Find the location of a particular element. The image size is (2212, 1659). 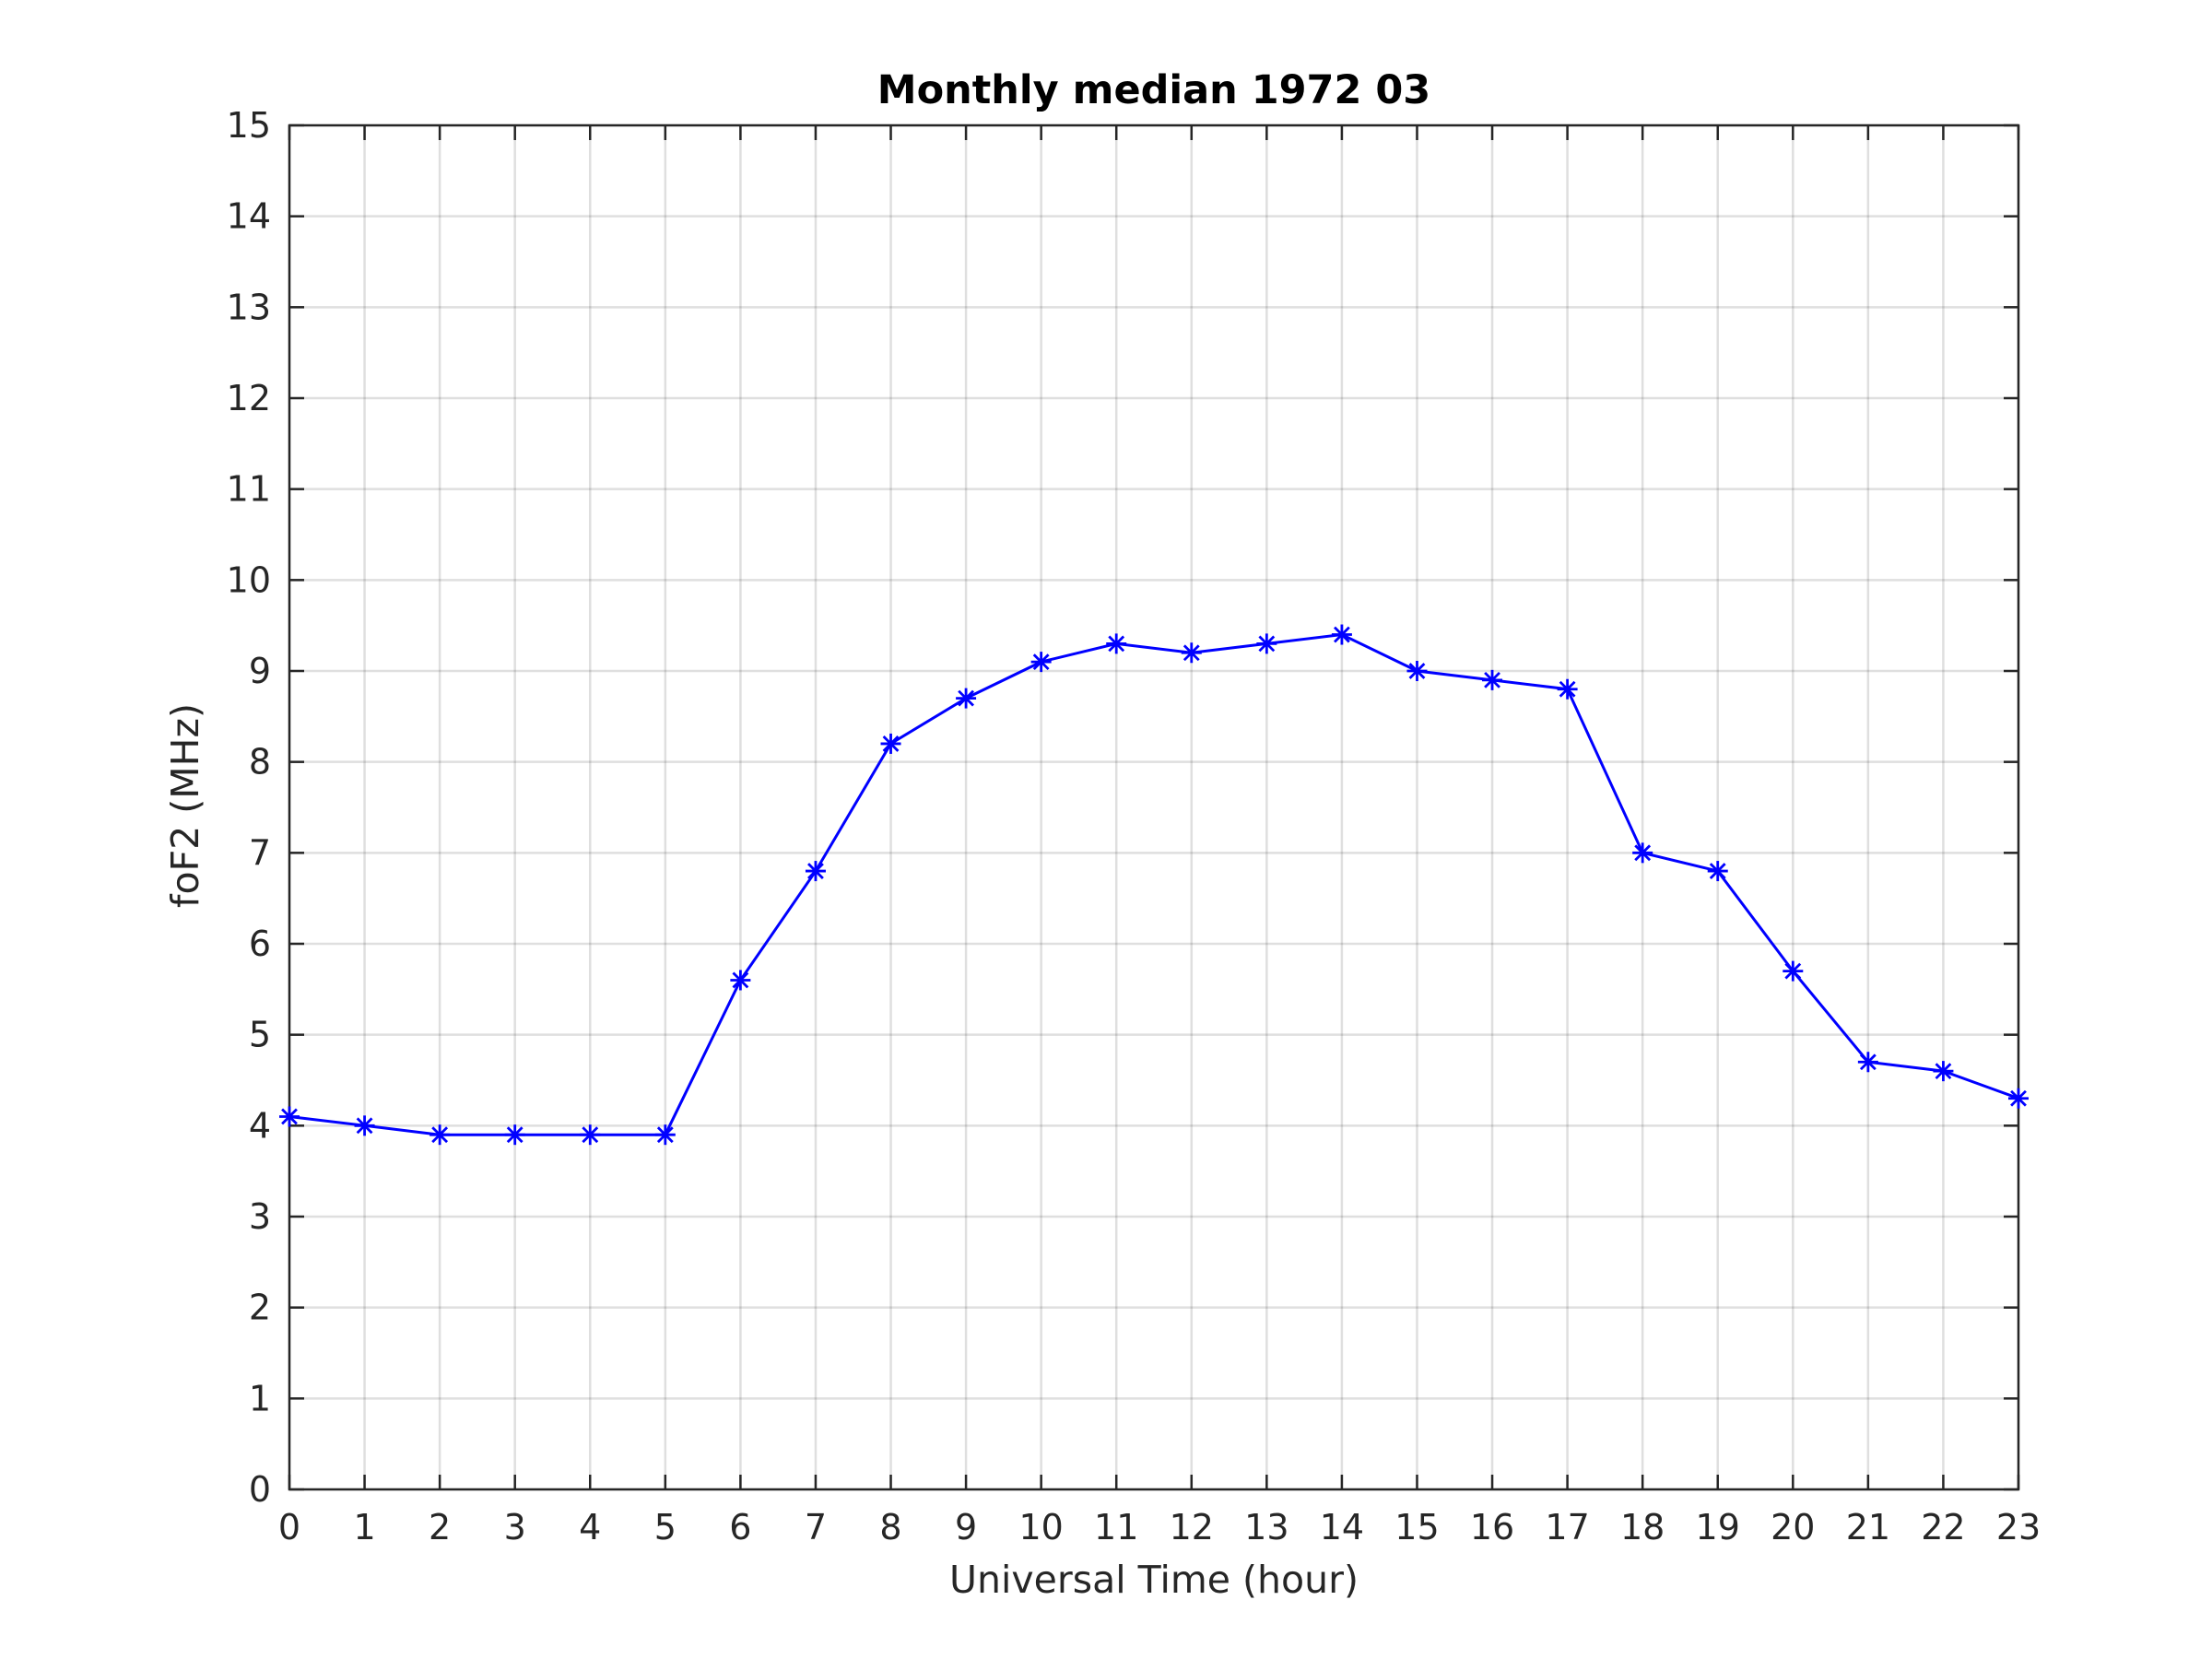

y-tick-label: 2 is located at coordinates (260, 1308).